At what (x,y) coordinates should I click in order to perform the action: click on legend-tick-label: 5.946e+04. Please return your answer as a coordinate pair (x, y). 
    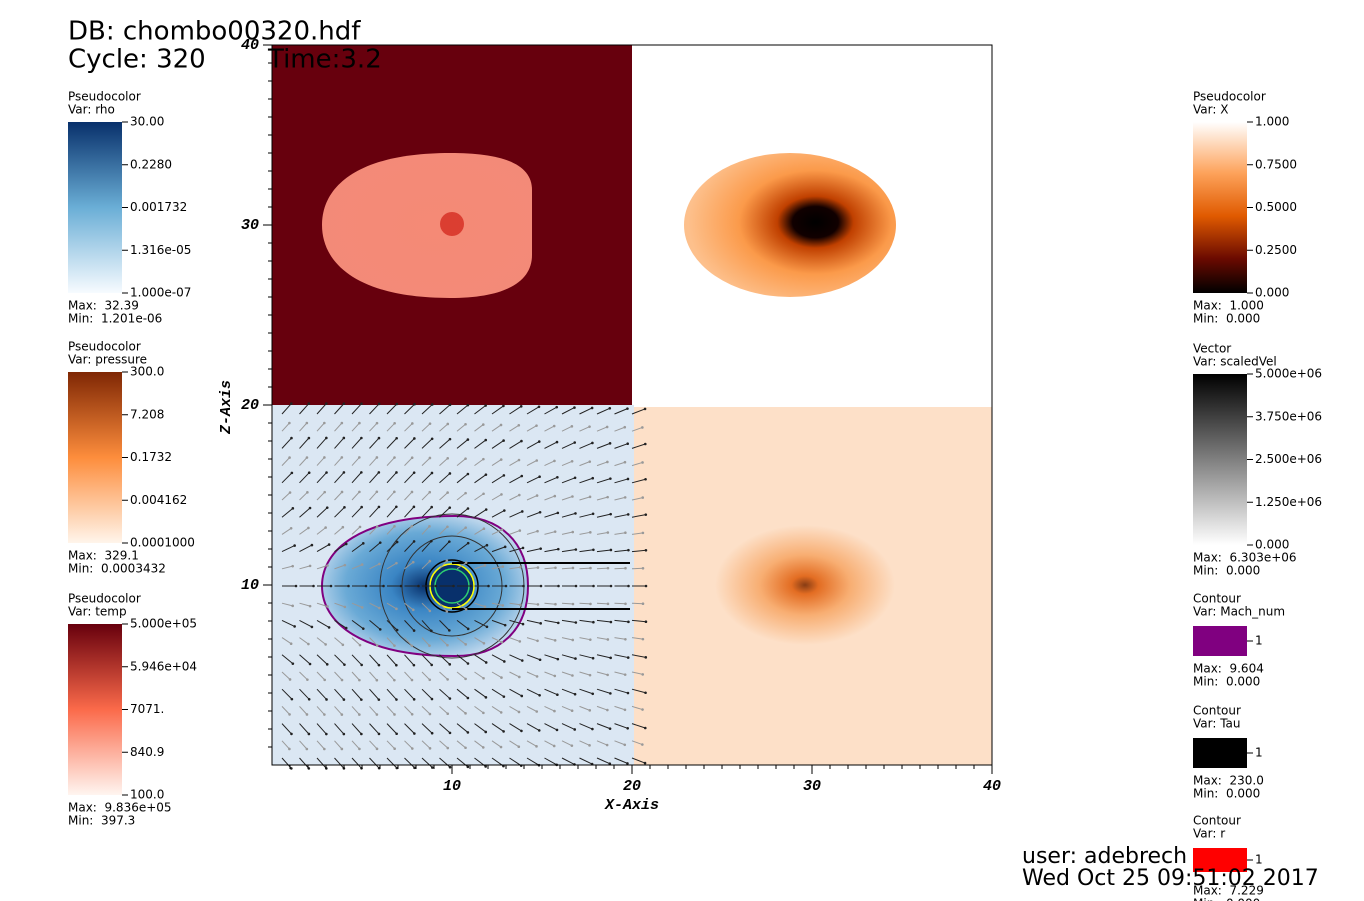
    Looking at the image, I should click on (163, 666).